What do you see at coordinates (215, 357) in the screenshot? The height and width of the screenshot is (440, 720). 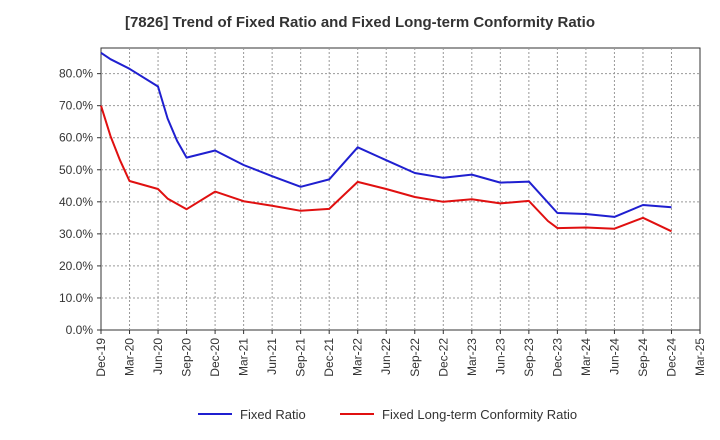 I see `x-tick-label: Dec-20` at bounding box center [215, 357].